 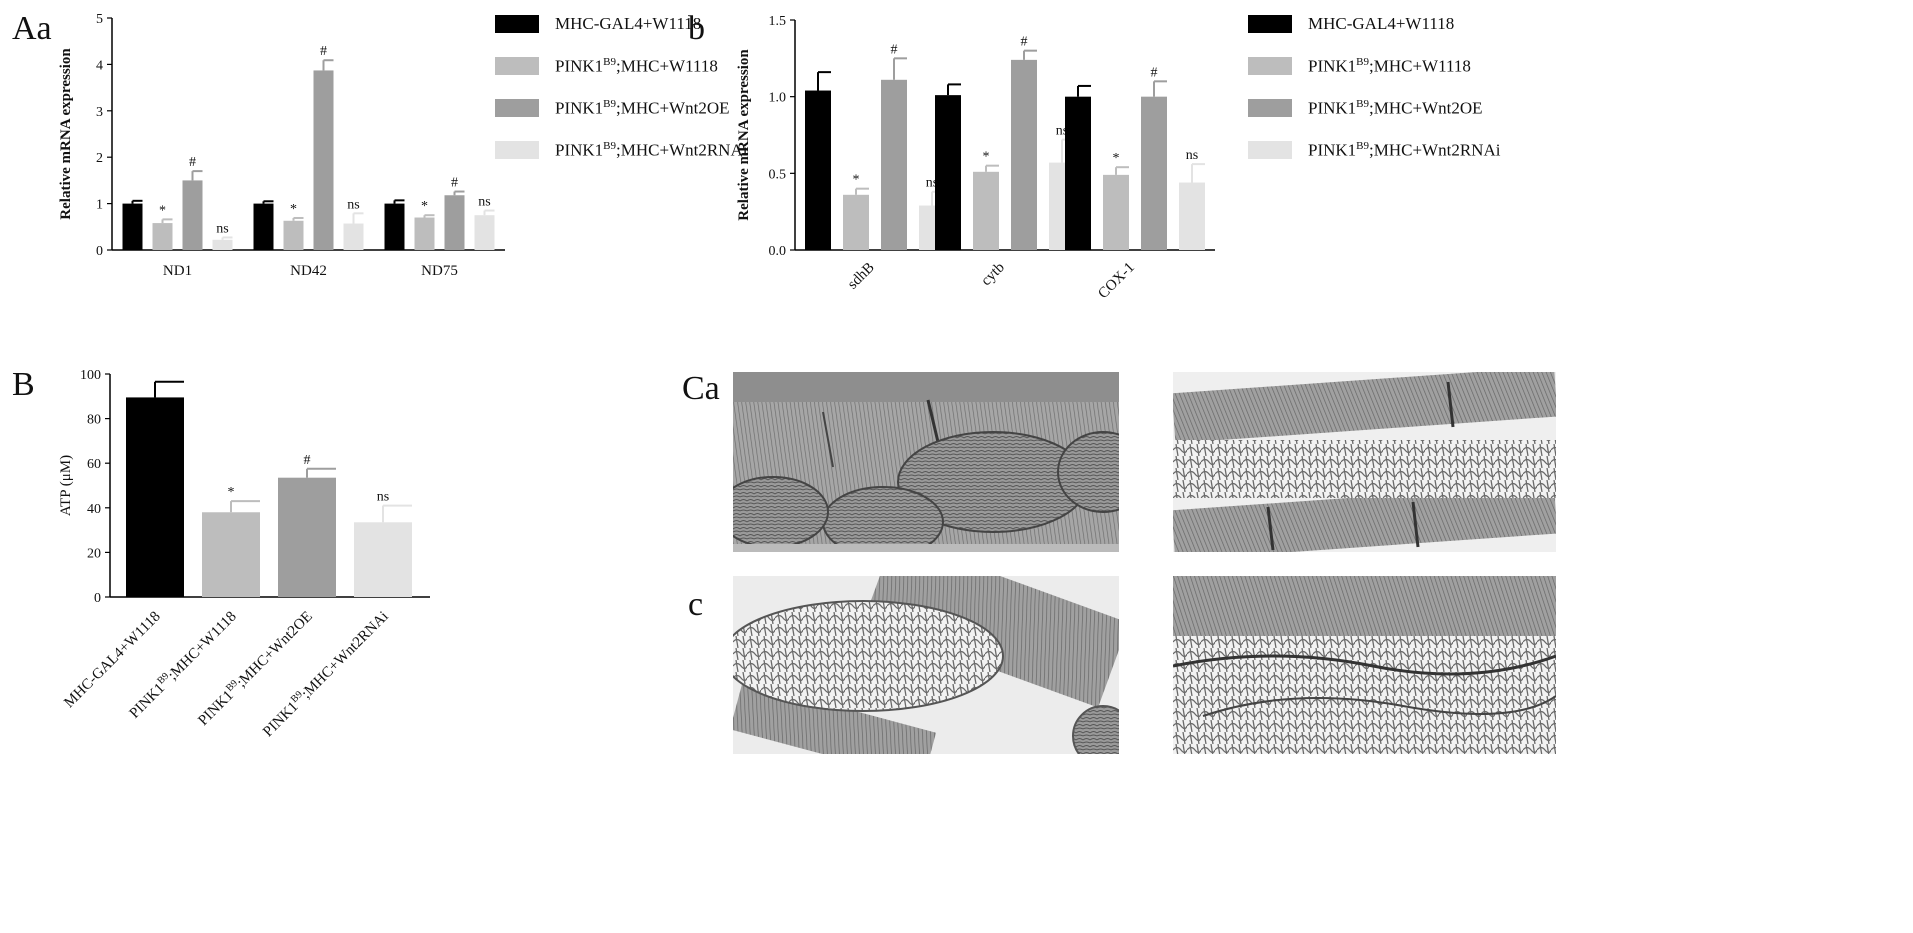 What do you see at coordinates (99, 112) in the screenshot?
I see `y-tick-label: 3` at bounding box center [99, 112].